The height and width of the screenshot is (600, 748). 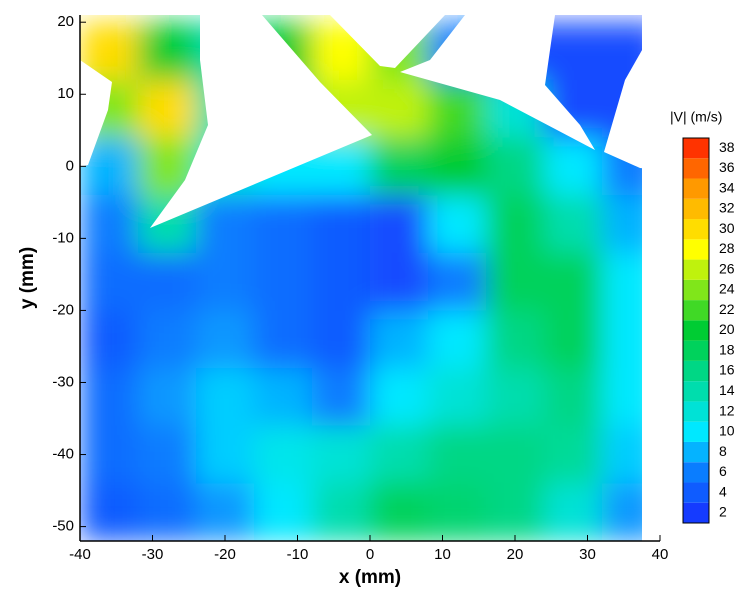 What do you see at coordinates (727, 410) in the screenshot?
I see `colorbar-label: 12` at bounding box center [727, 410].